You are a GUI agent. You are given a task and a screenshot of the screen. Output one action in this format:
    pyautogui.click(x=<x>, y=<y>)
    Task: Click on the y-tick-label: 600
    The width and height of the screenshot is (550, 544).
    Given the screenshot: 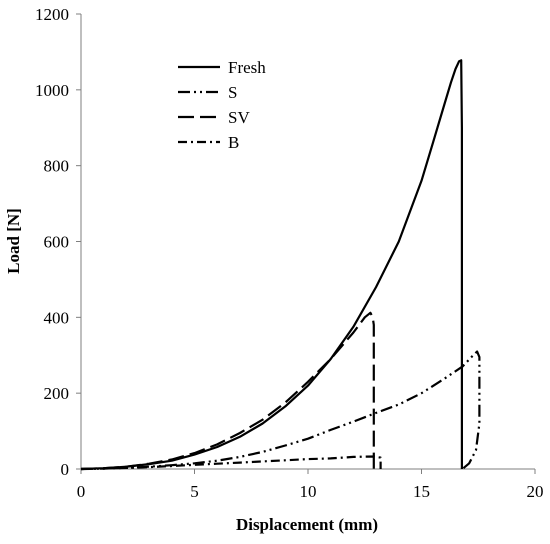 What is the action you would take?
    pyautogui.click(x=57, y=242)
    